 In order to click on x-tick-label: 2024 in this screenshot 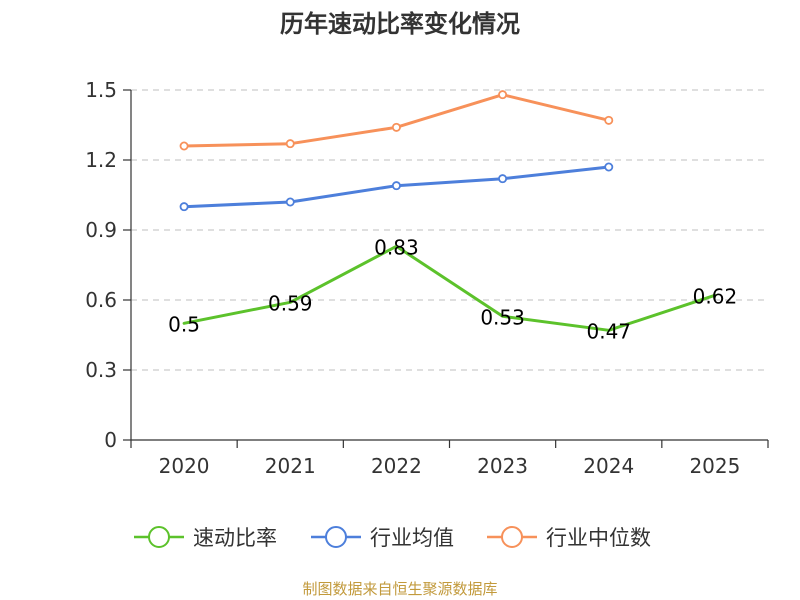, I will do `click(608, 466)`.